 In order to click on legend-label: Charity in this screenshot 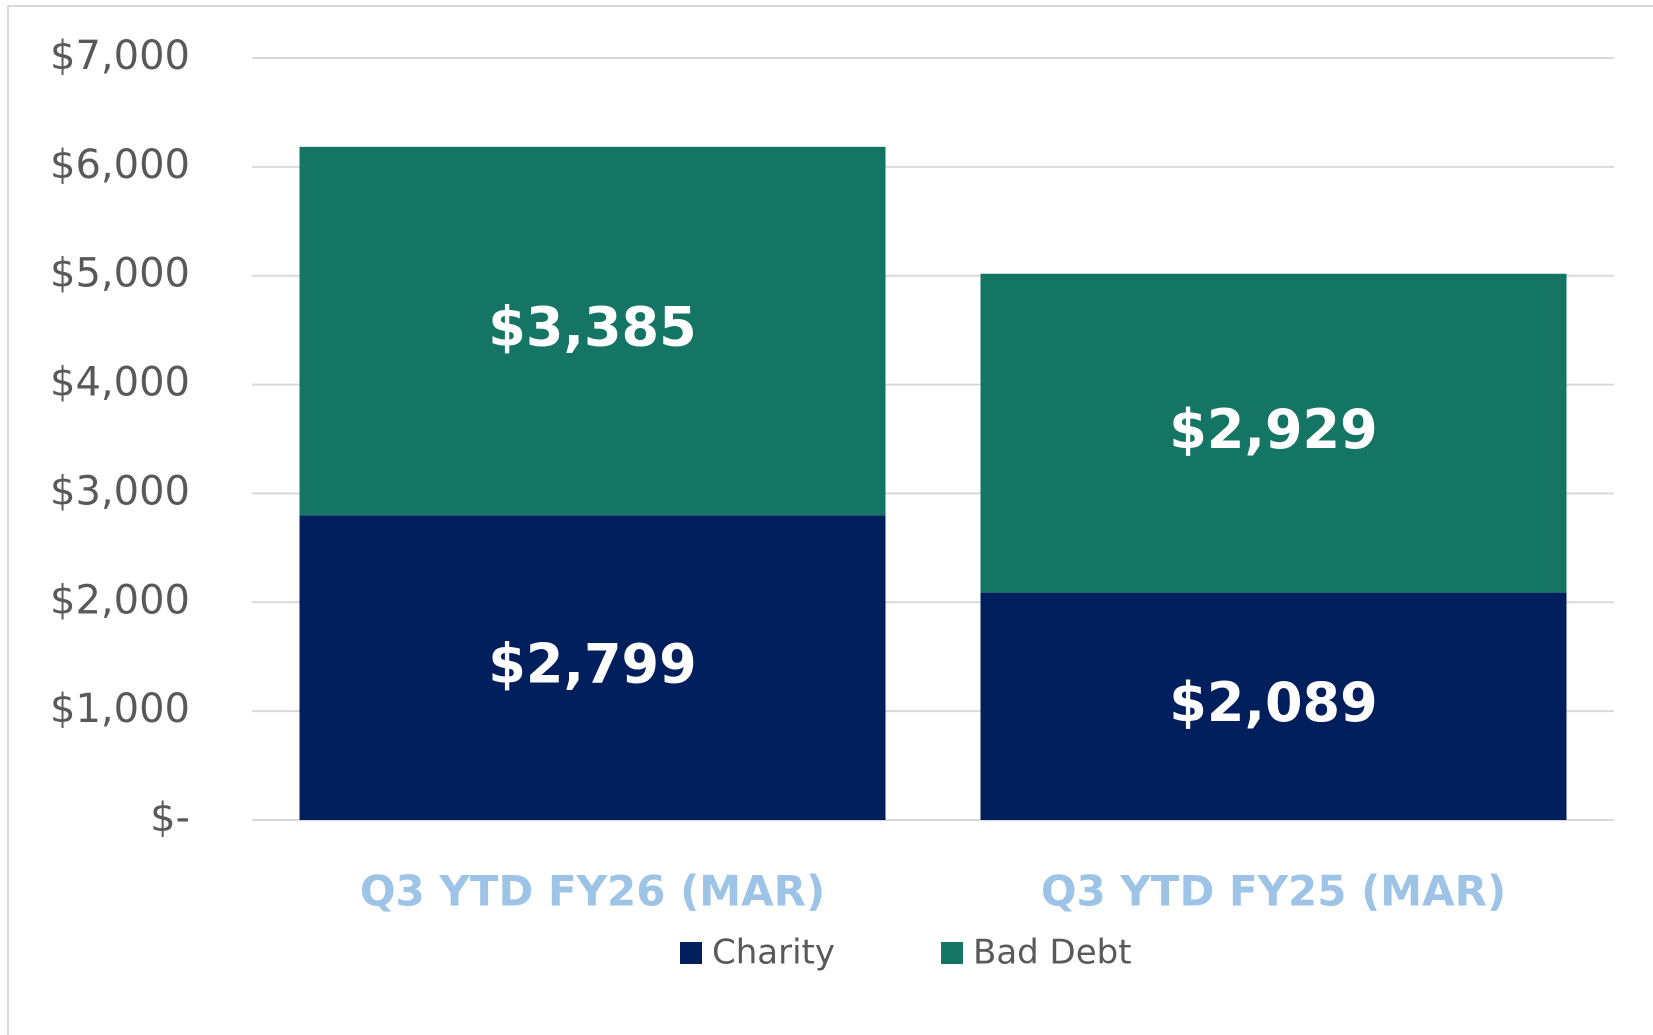, I will do `click(773, 953)`.